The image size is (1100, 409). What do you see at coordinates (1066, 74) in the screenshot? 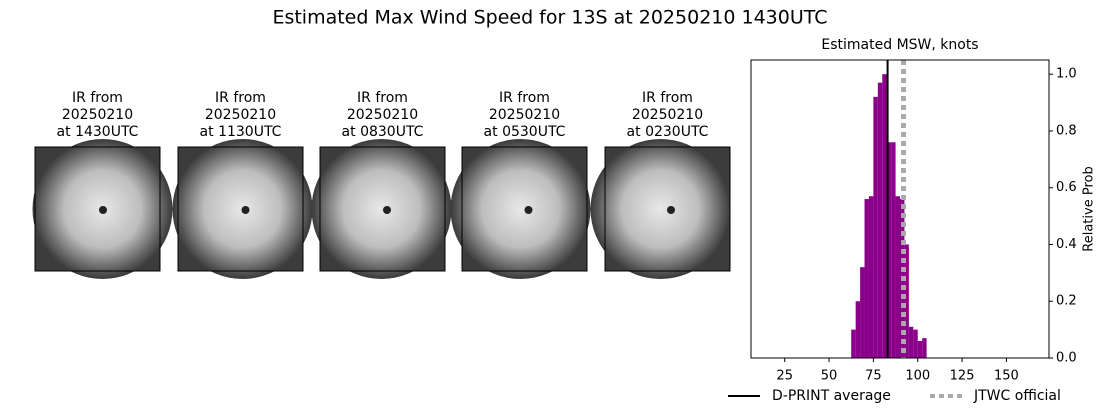
I see `y-tick-label: 1.0` at bounding box center [1066, 74].